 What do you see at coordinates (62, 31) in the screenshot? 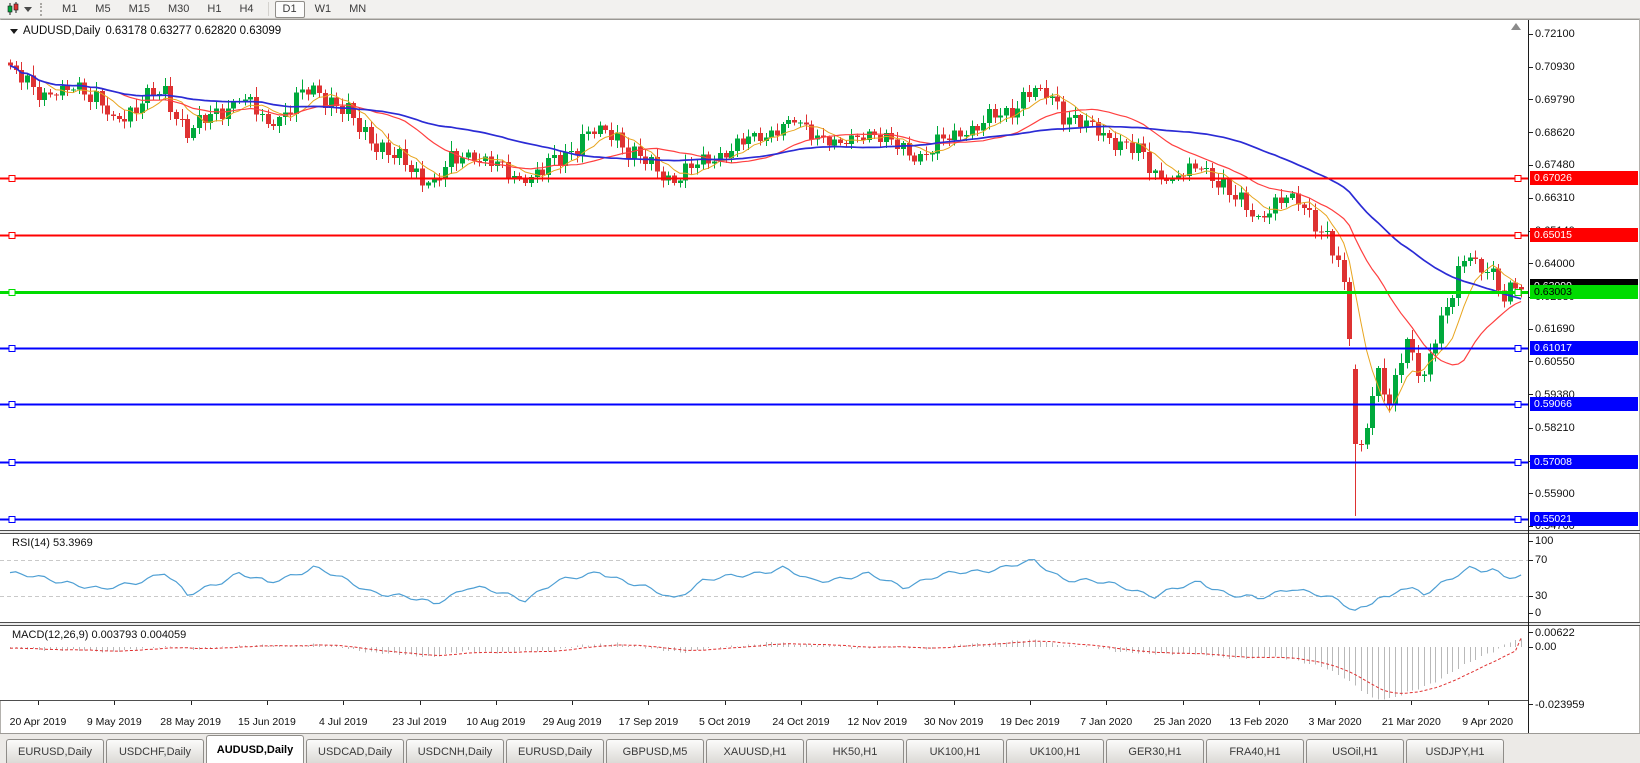
I see `chart-symbol-period: AUDUSD,Daily` at bounding box center [62, 31].